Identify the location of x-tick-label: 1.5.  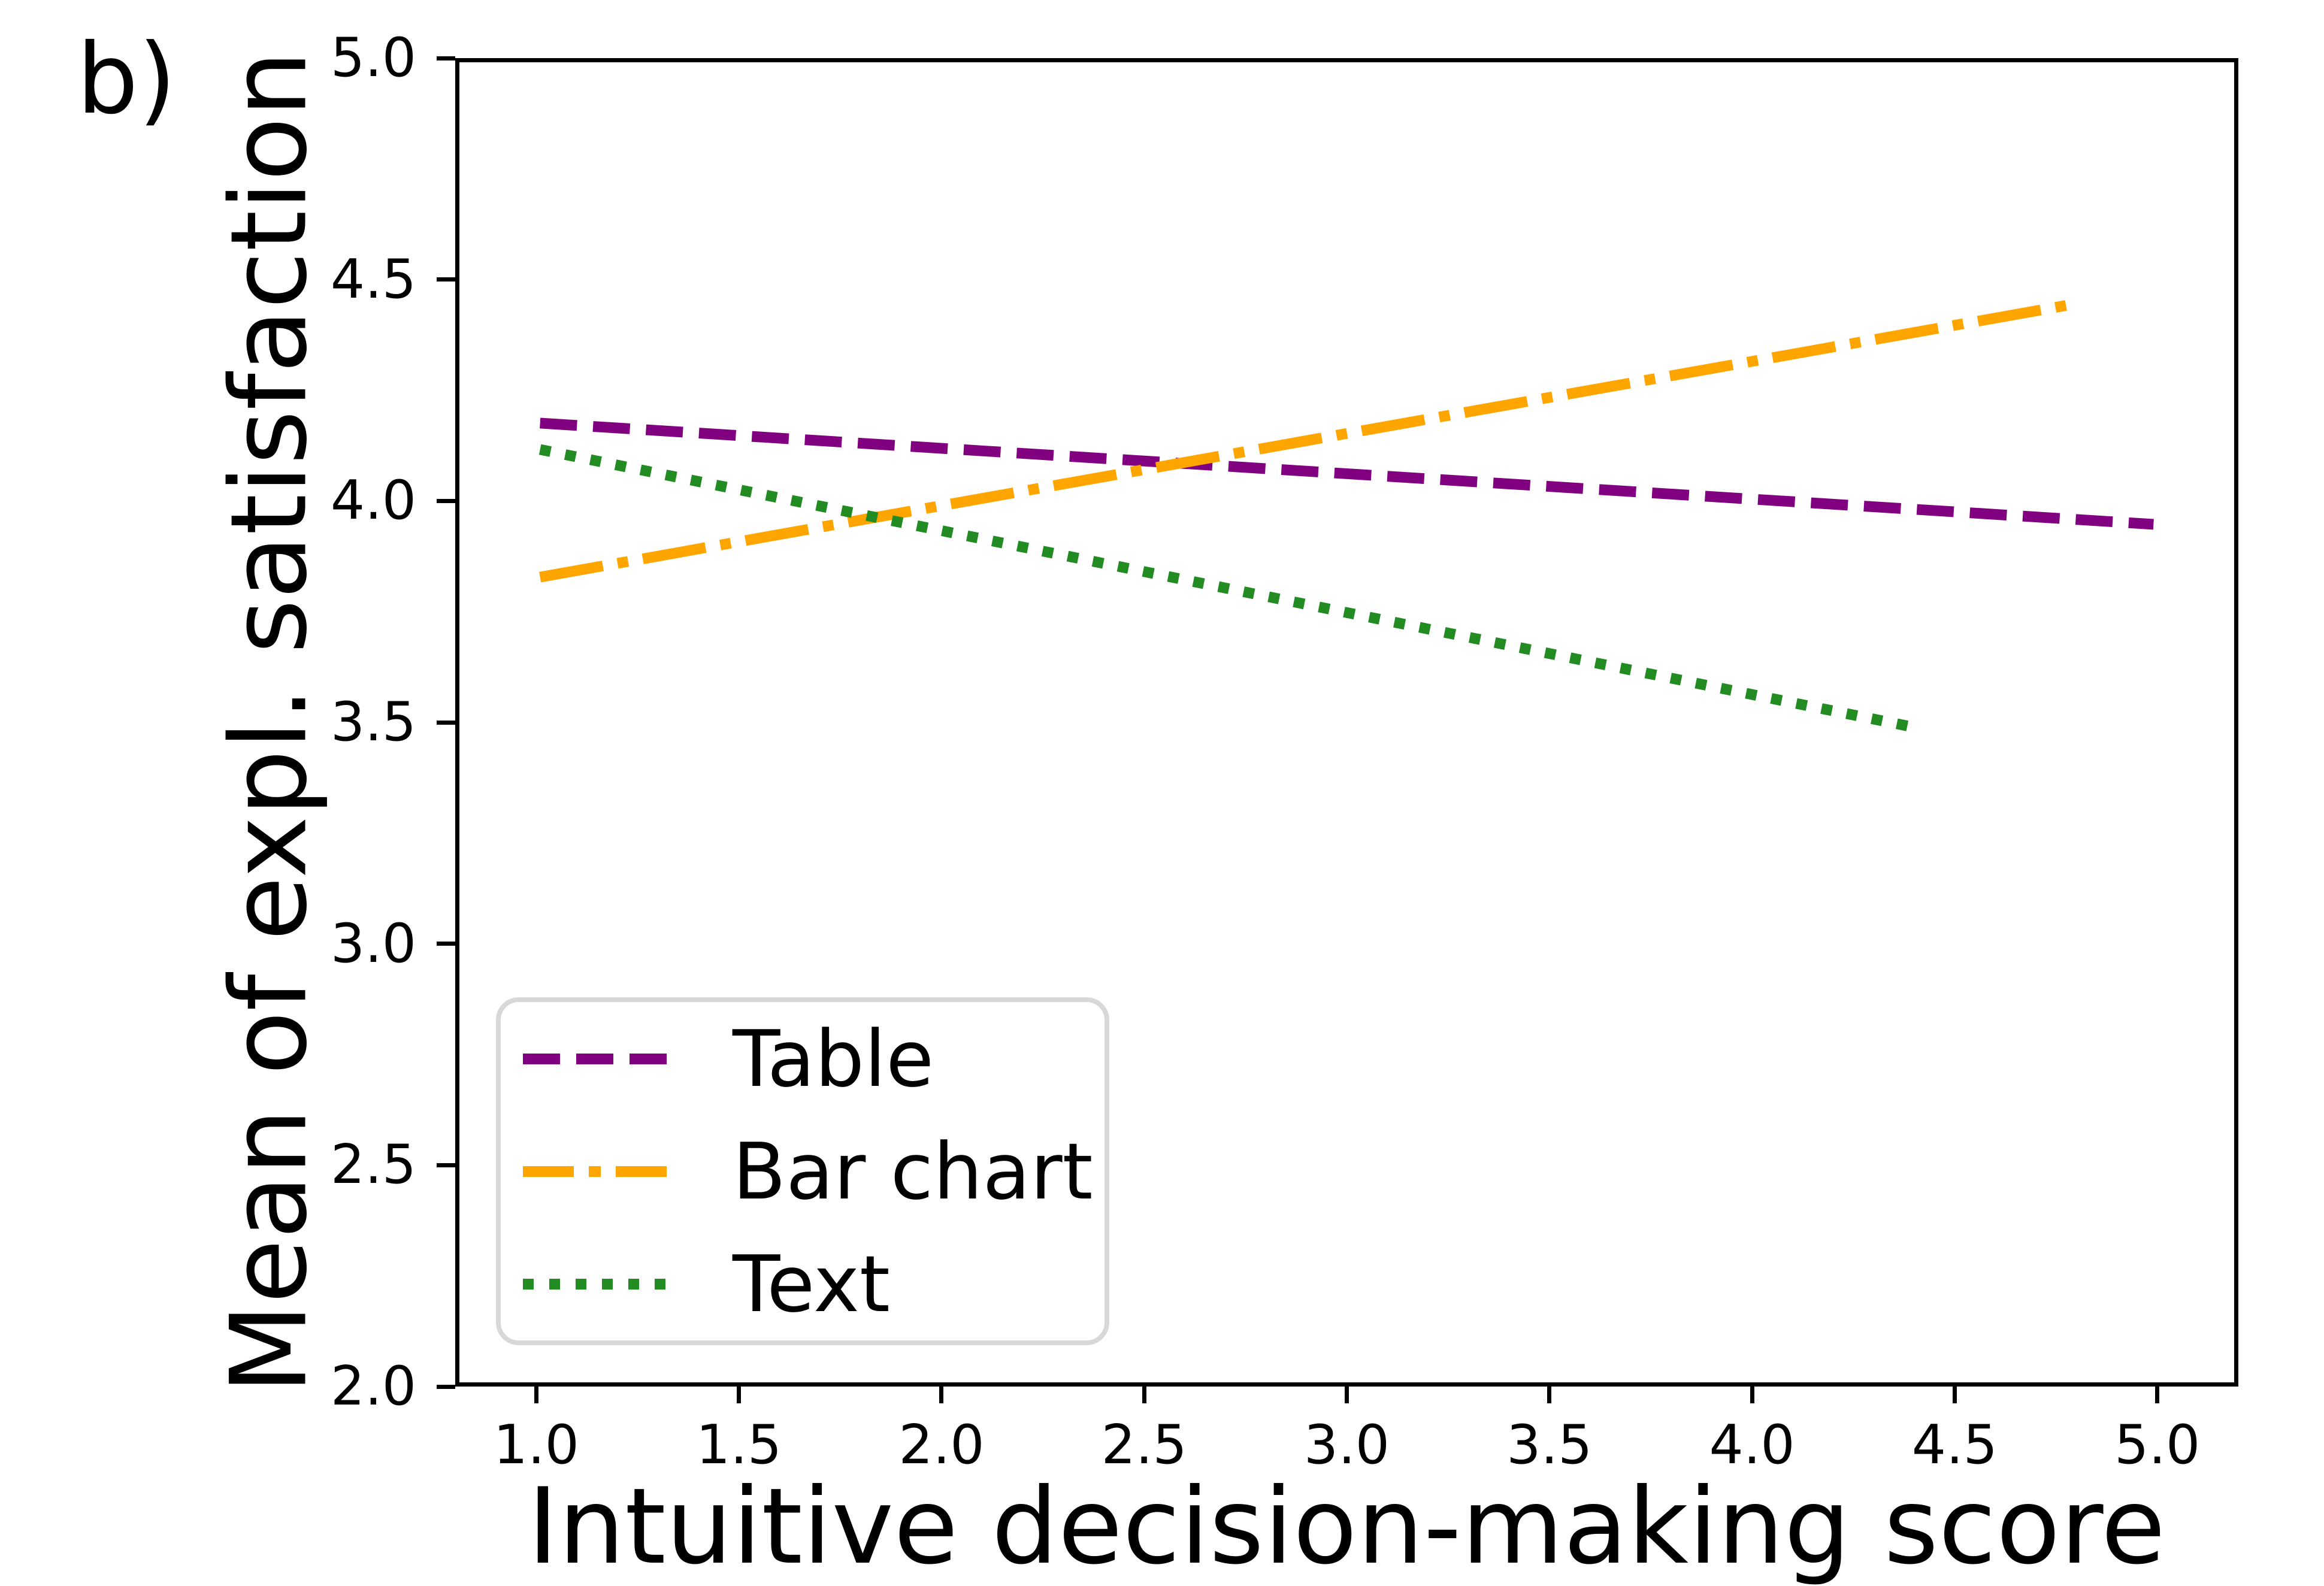
(739, 1445).